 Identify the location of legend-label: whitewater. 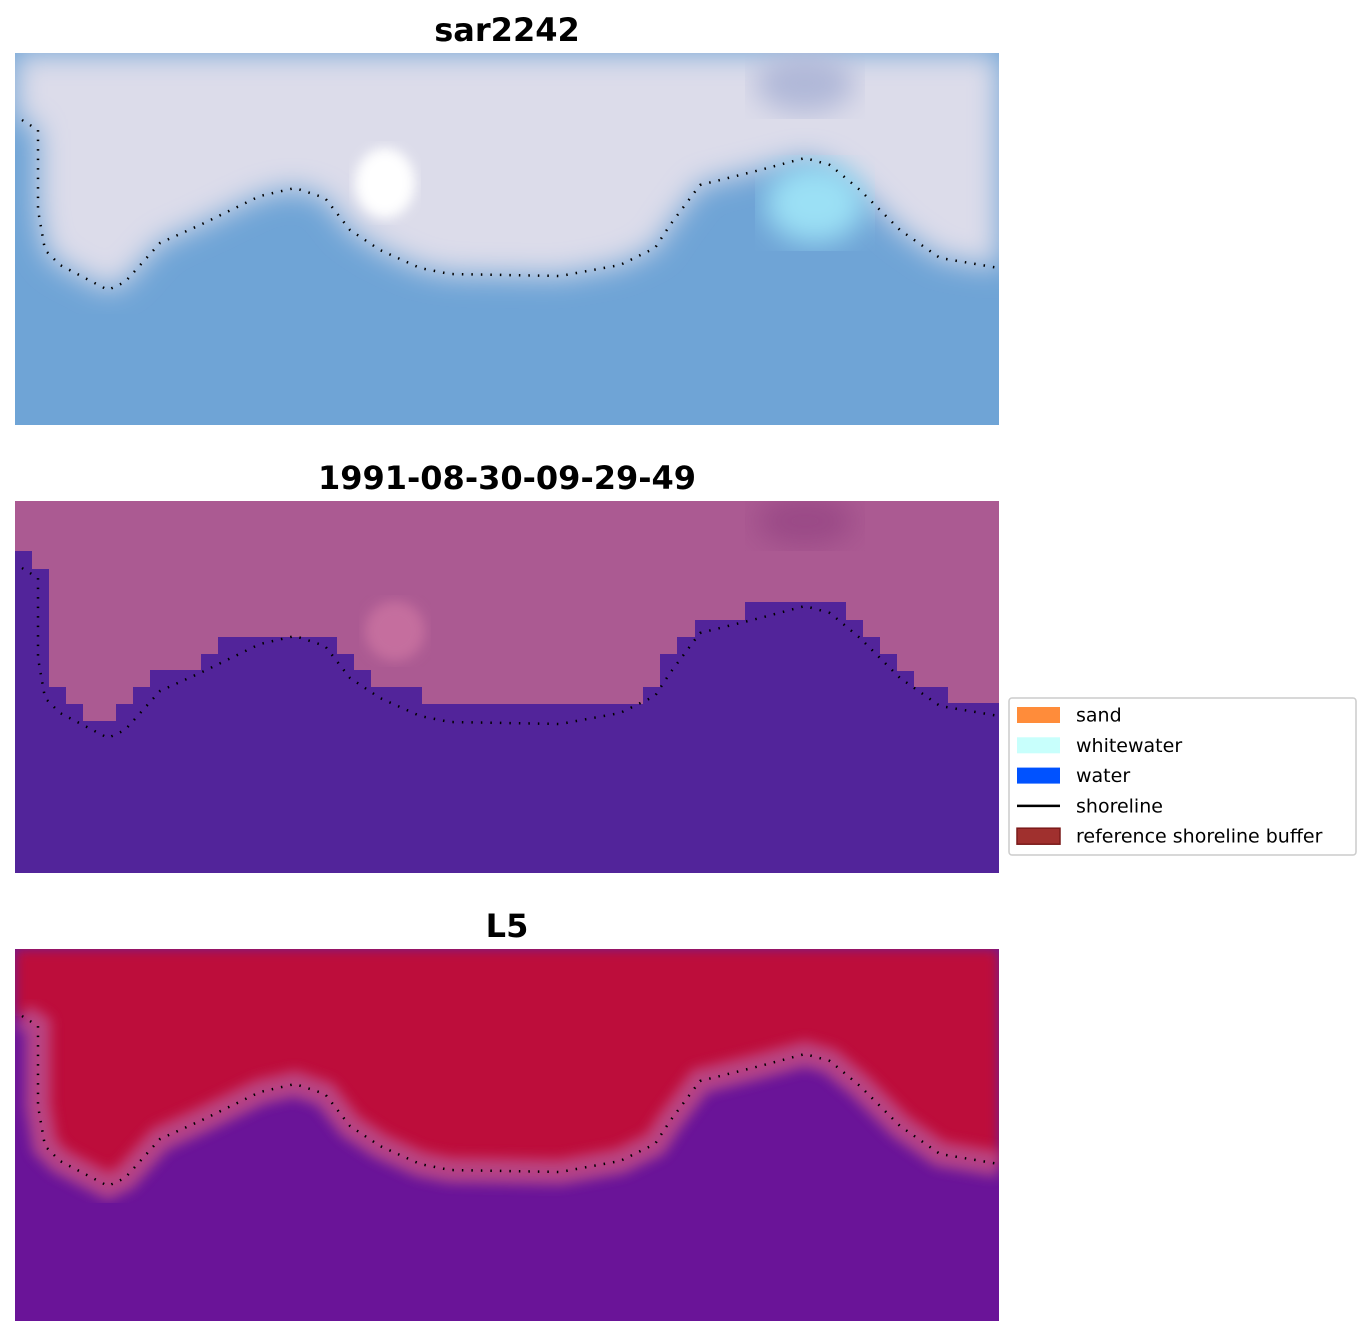
(1129, 746).